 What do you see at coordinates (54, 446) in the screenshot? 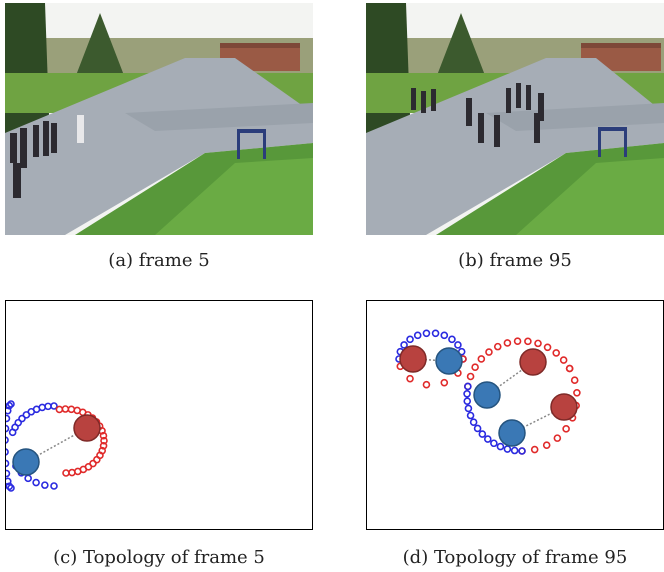
I see `topology-frame-5-svg` at bounding box center [54, 446].